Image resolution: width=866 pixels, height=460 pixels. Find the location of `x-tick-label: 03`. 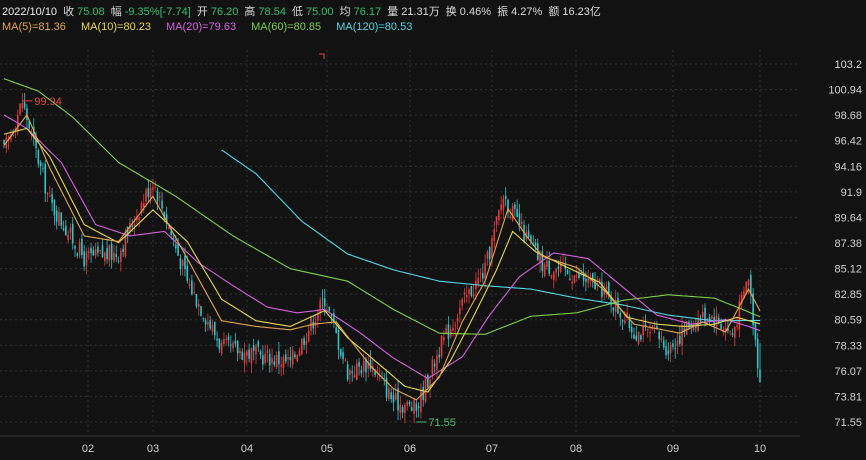

x-tick-label: 03 is located at coordinates (153, 449).